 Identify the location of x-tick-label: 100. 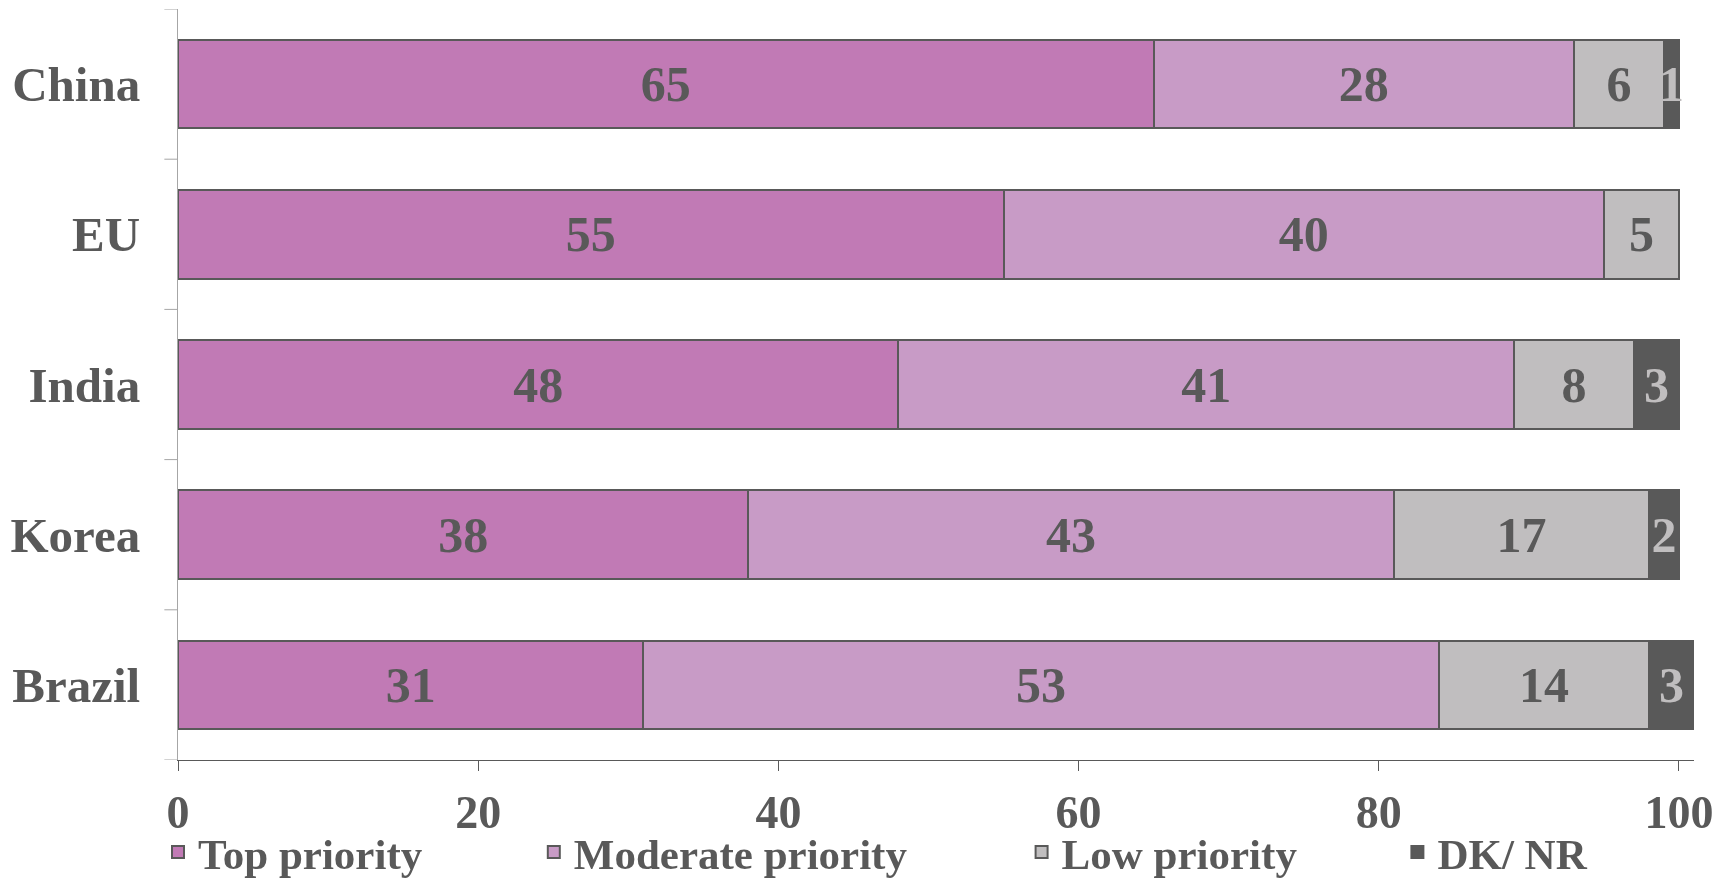
(1679, 813).